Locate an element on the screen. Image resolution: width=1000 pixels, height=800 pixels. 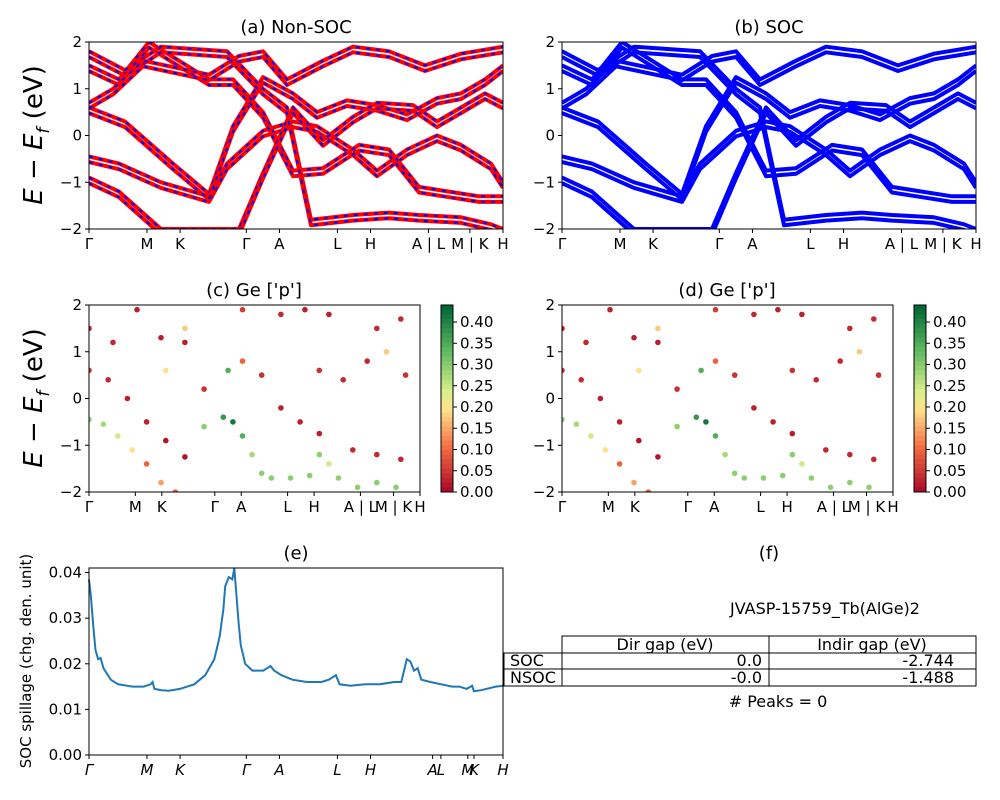
x-tick-label: A | L is located at coordinates (834, 507).